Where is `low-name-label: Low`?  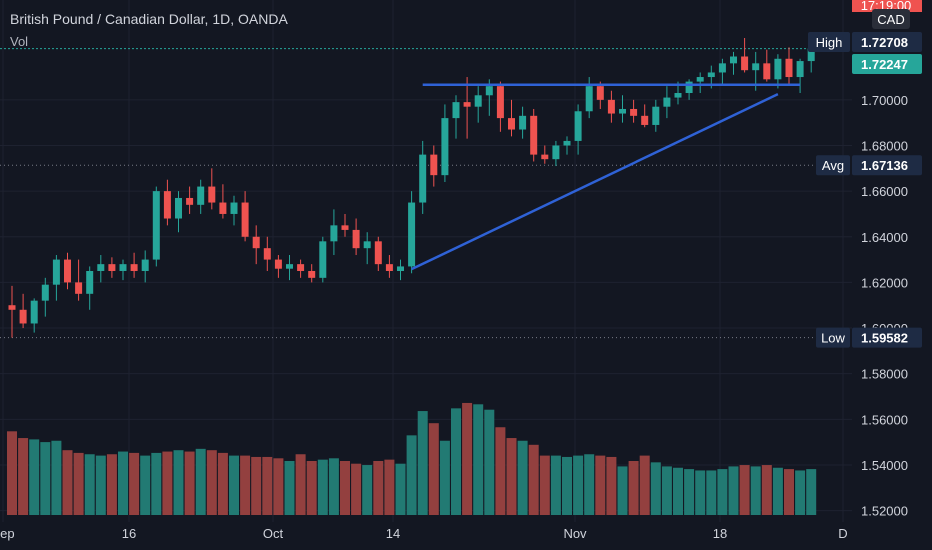
low-name-label: Low is located at coordinates (833, 338).